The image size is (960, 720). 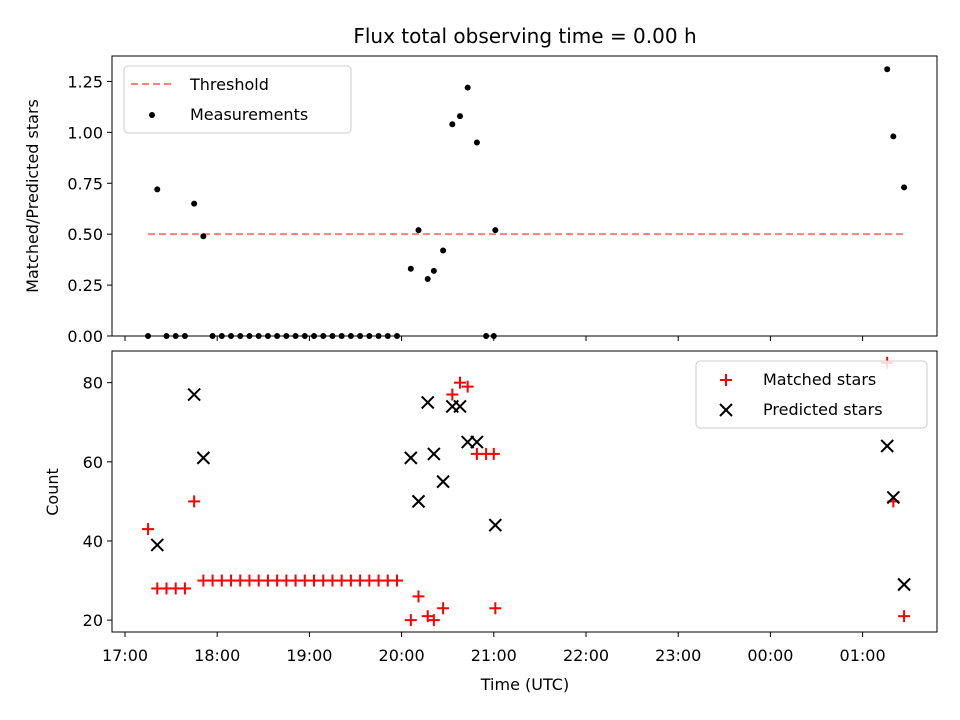 I want to click on top-y-tick-label: 0.50, so click(x=85, y=234).